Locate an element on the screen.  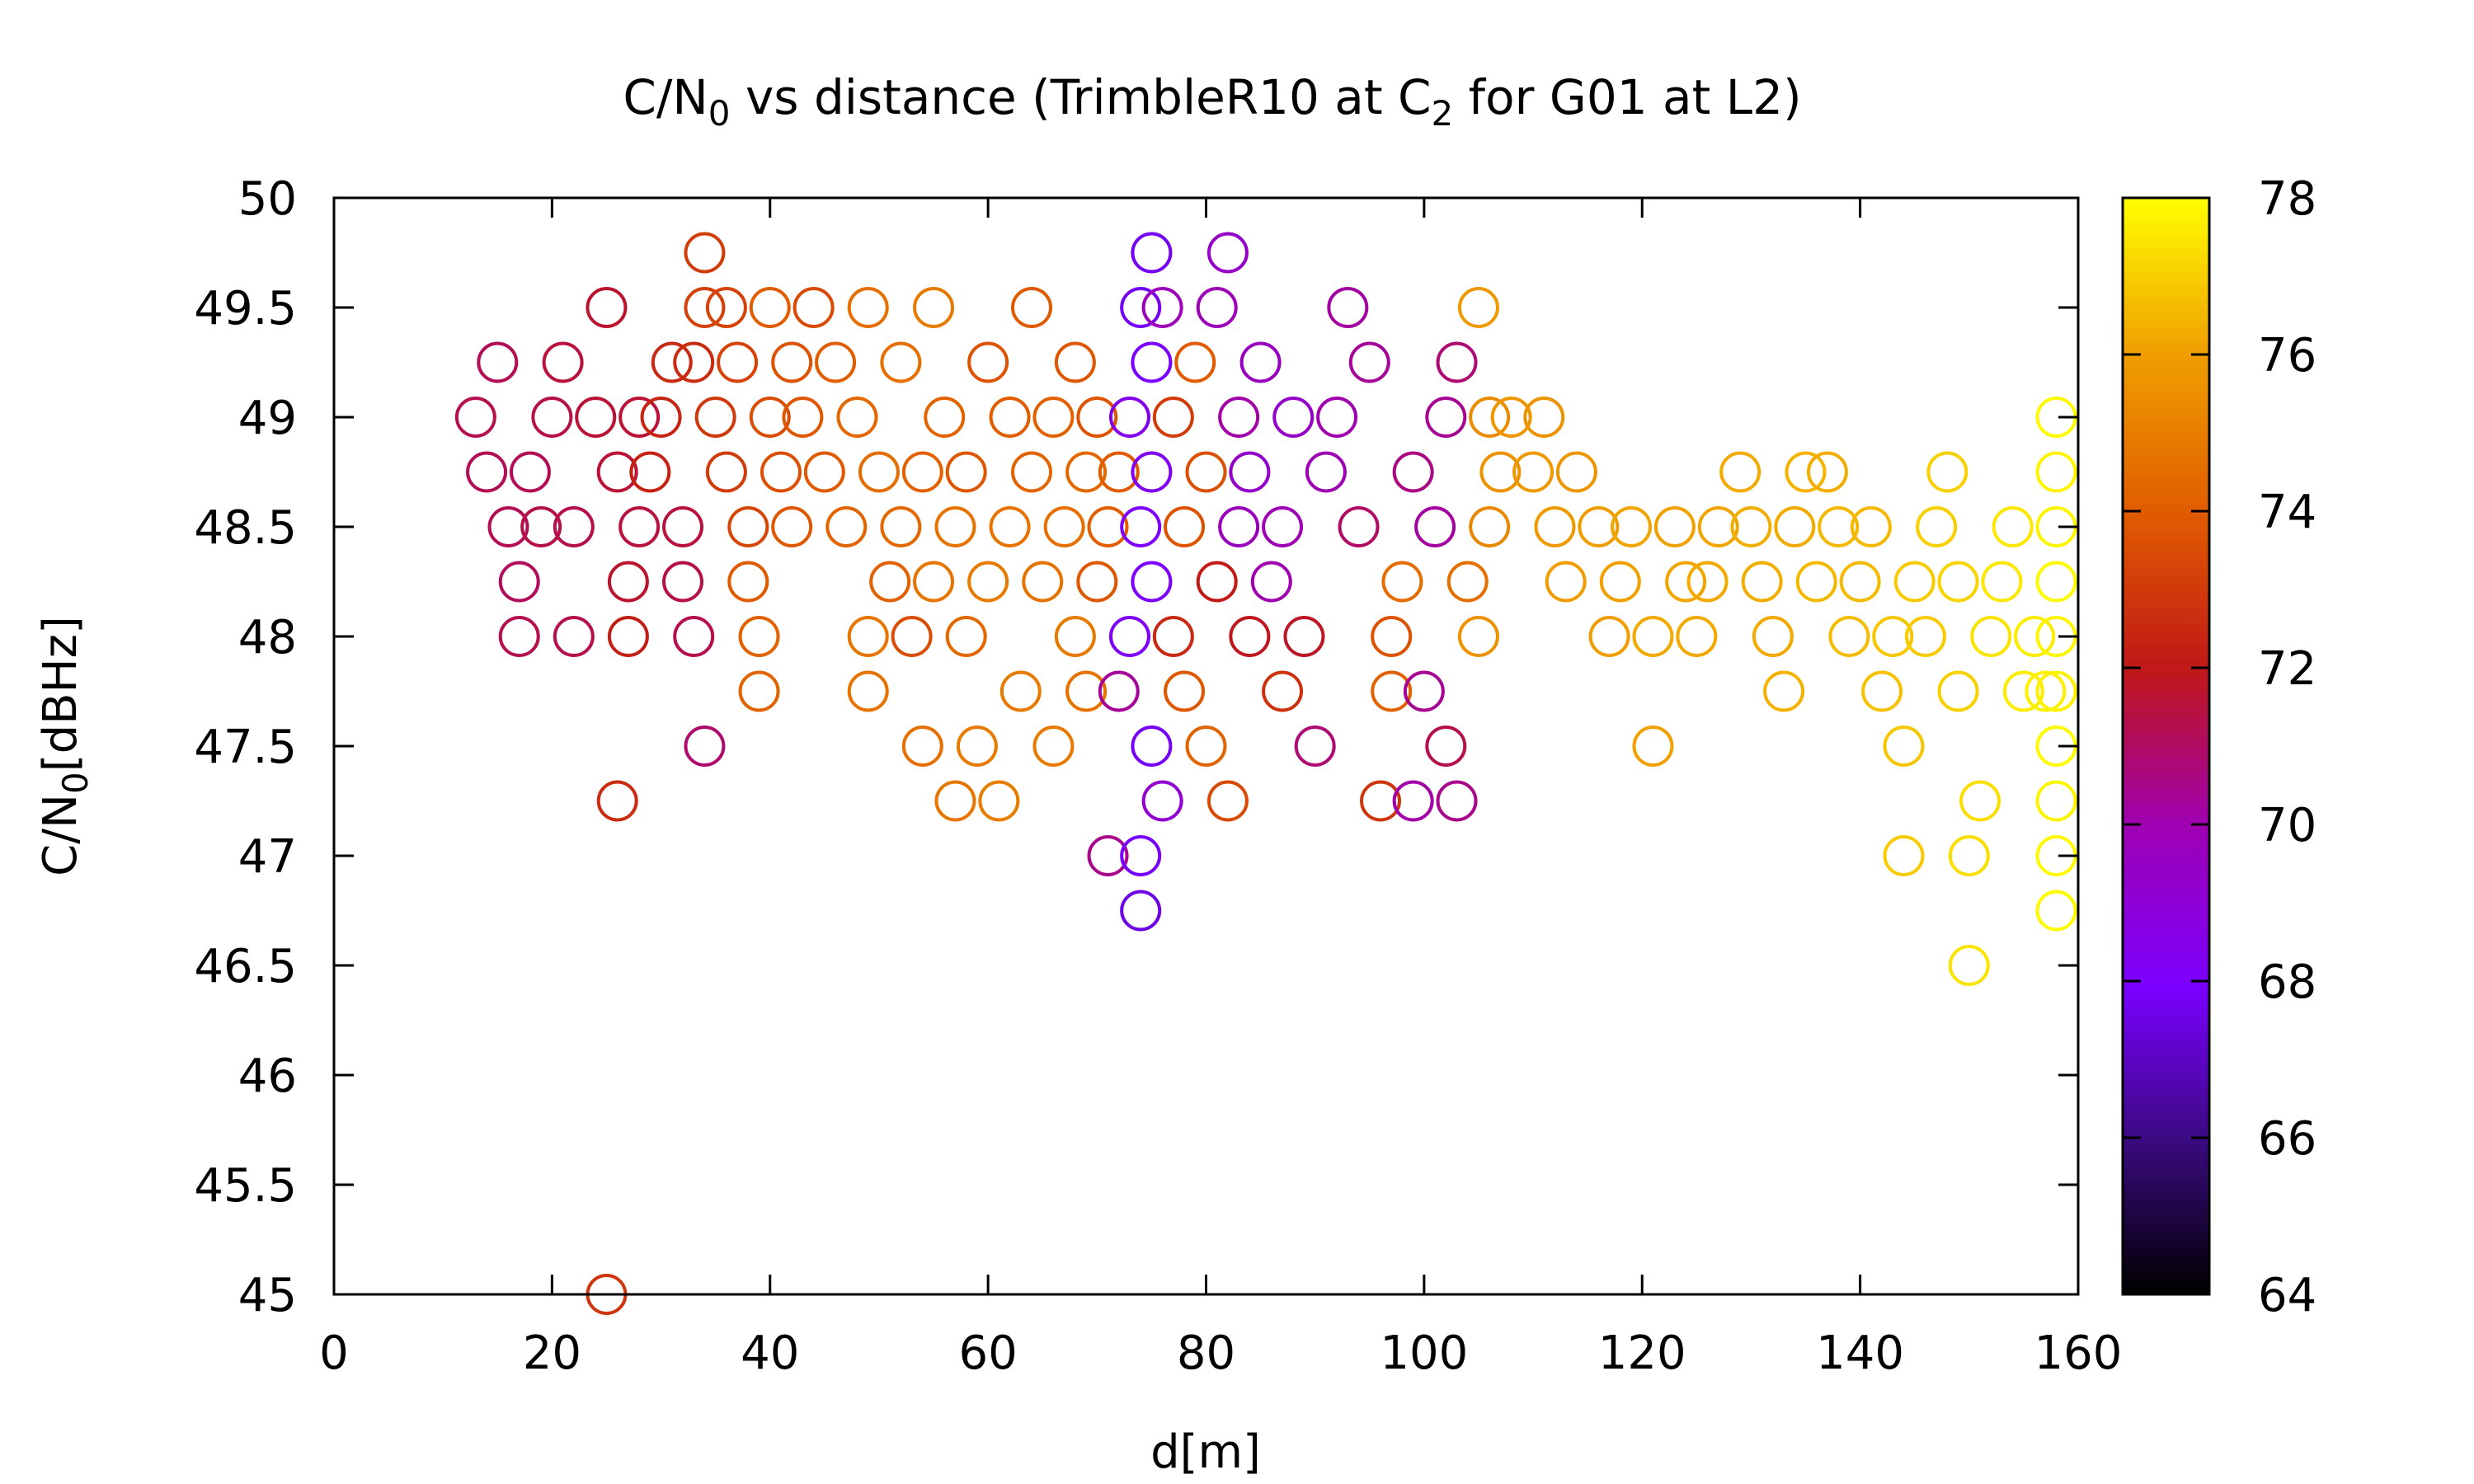
colorbar-tick-label: 76 is located at coordinates (2287, 356).